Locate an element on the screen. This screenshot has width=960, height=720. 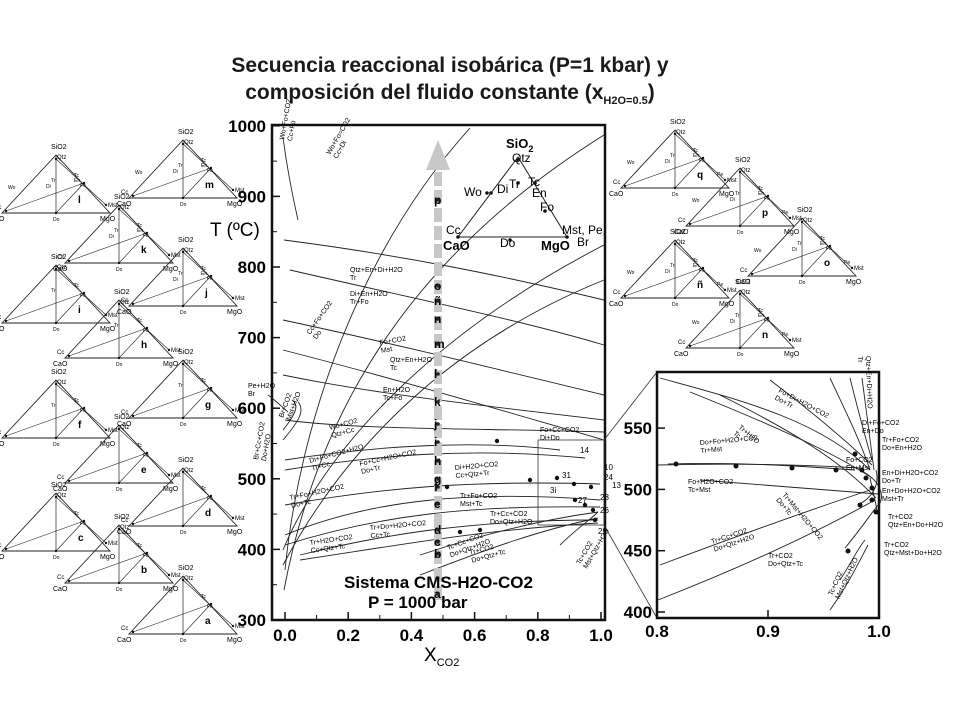
triangle-letter: m is located at coordinates (209, 185).